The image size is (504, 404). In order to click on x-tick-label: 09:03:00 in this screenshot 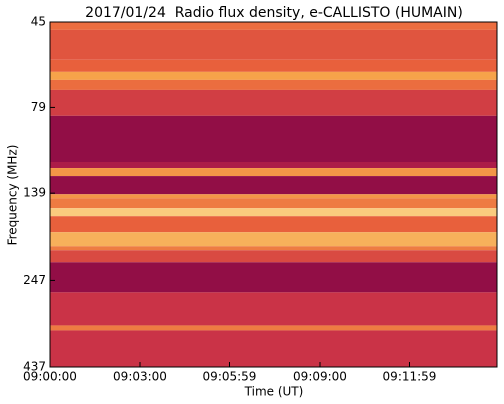, I will do `click(140, 377)`.